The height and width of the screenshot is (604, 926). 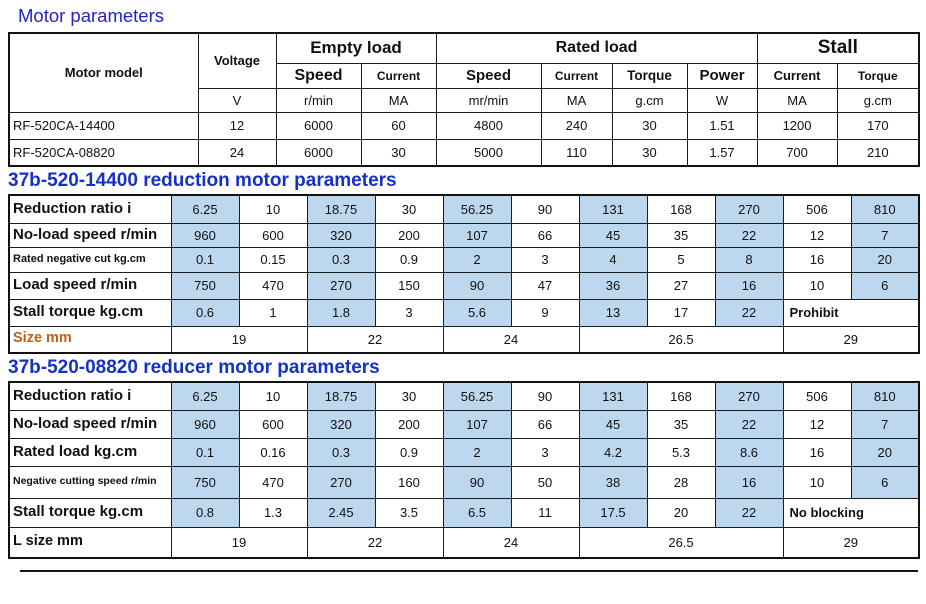 What do you see at coordinates (90, 339) in the screenshot?
I see `row-label: Size mm` at bounding box center [90, 339].